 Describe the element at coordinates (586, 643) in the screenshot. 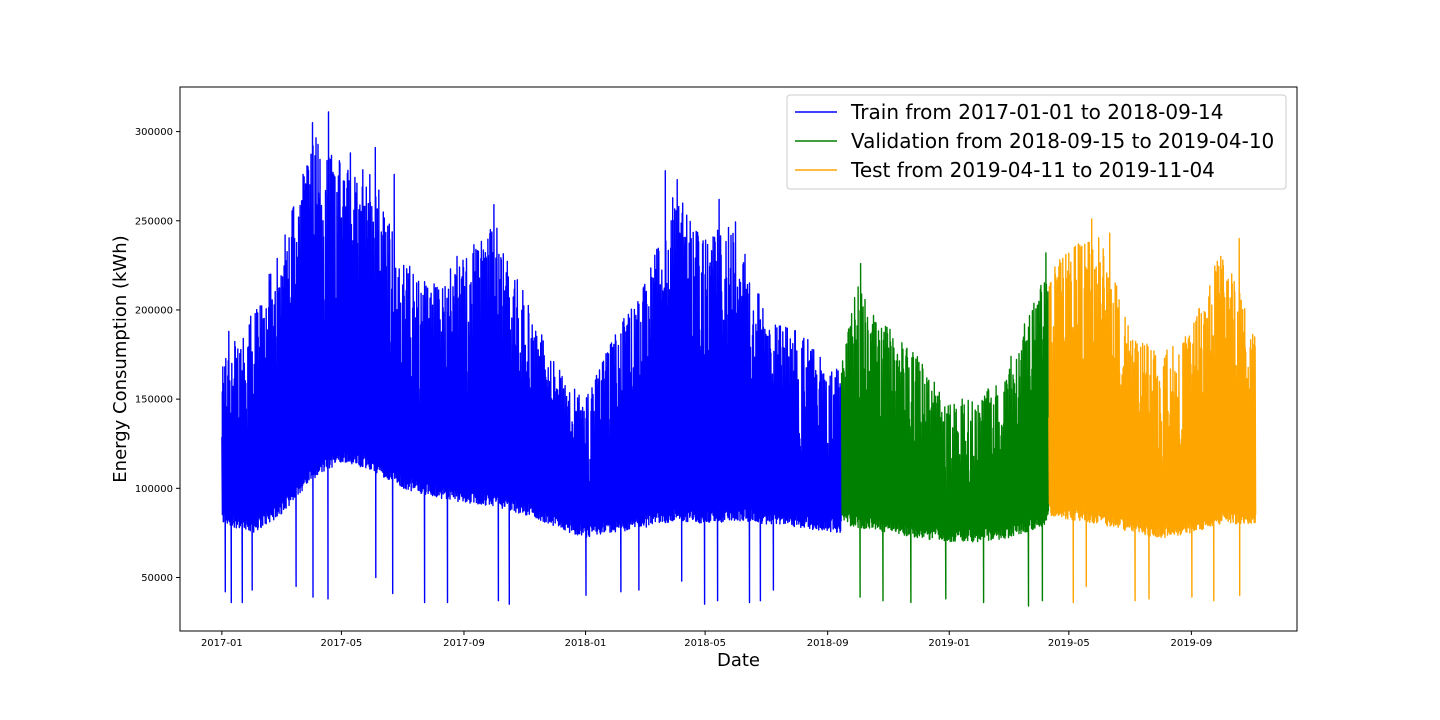

I see `x-tick-label: 2018-01` at that location.